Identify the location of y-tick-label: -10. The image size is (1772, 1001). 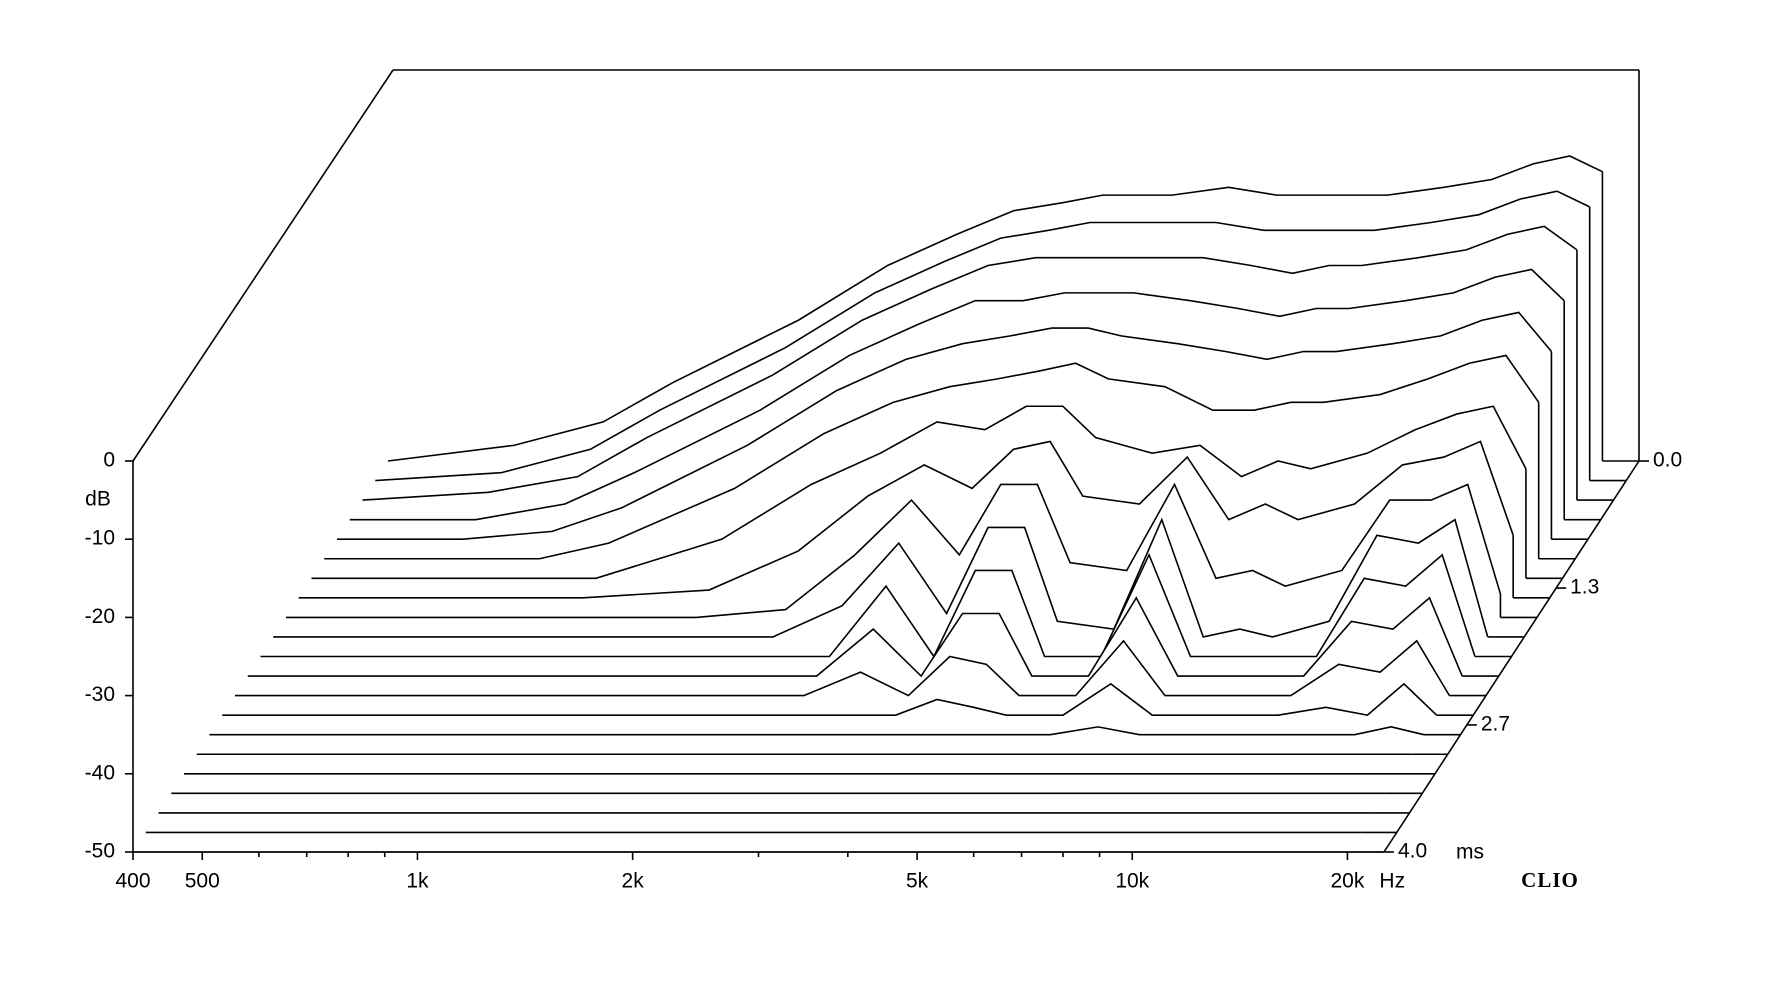
(100, 538).